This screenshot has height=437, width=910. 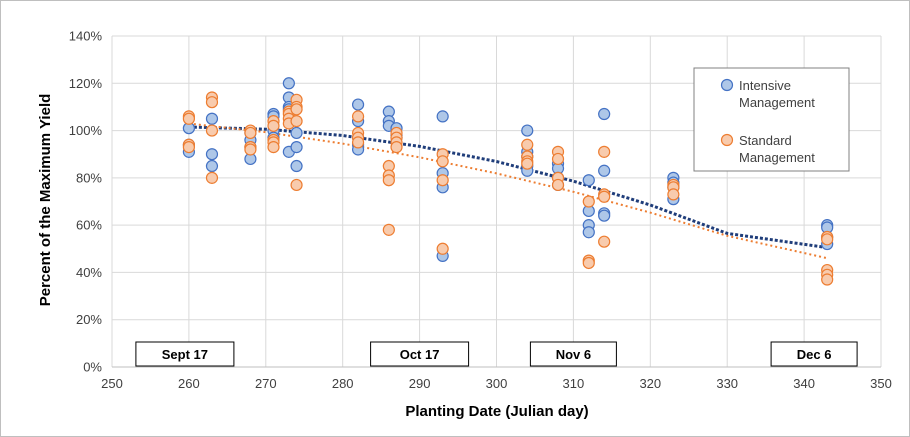 I want to click on y-tick-label: 80%, so click(x=89, y=177).